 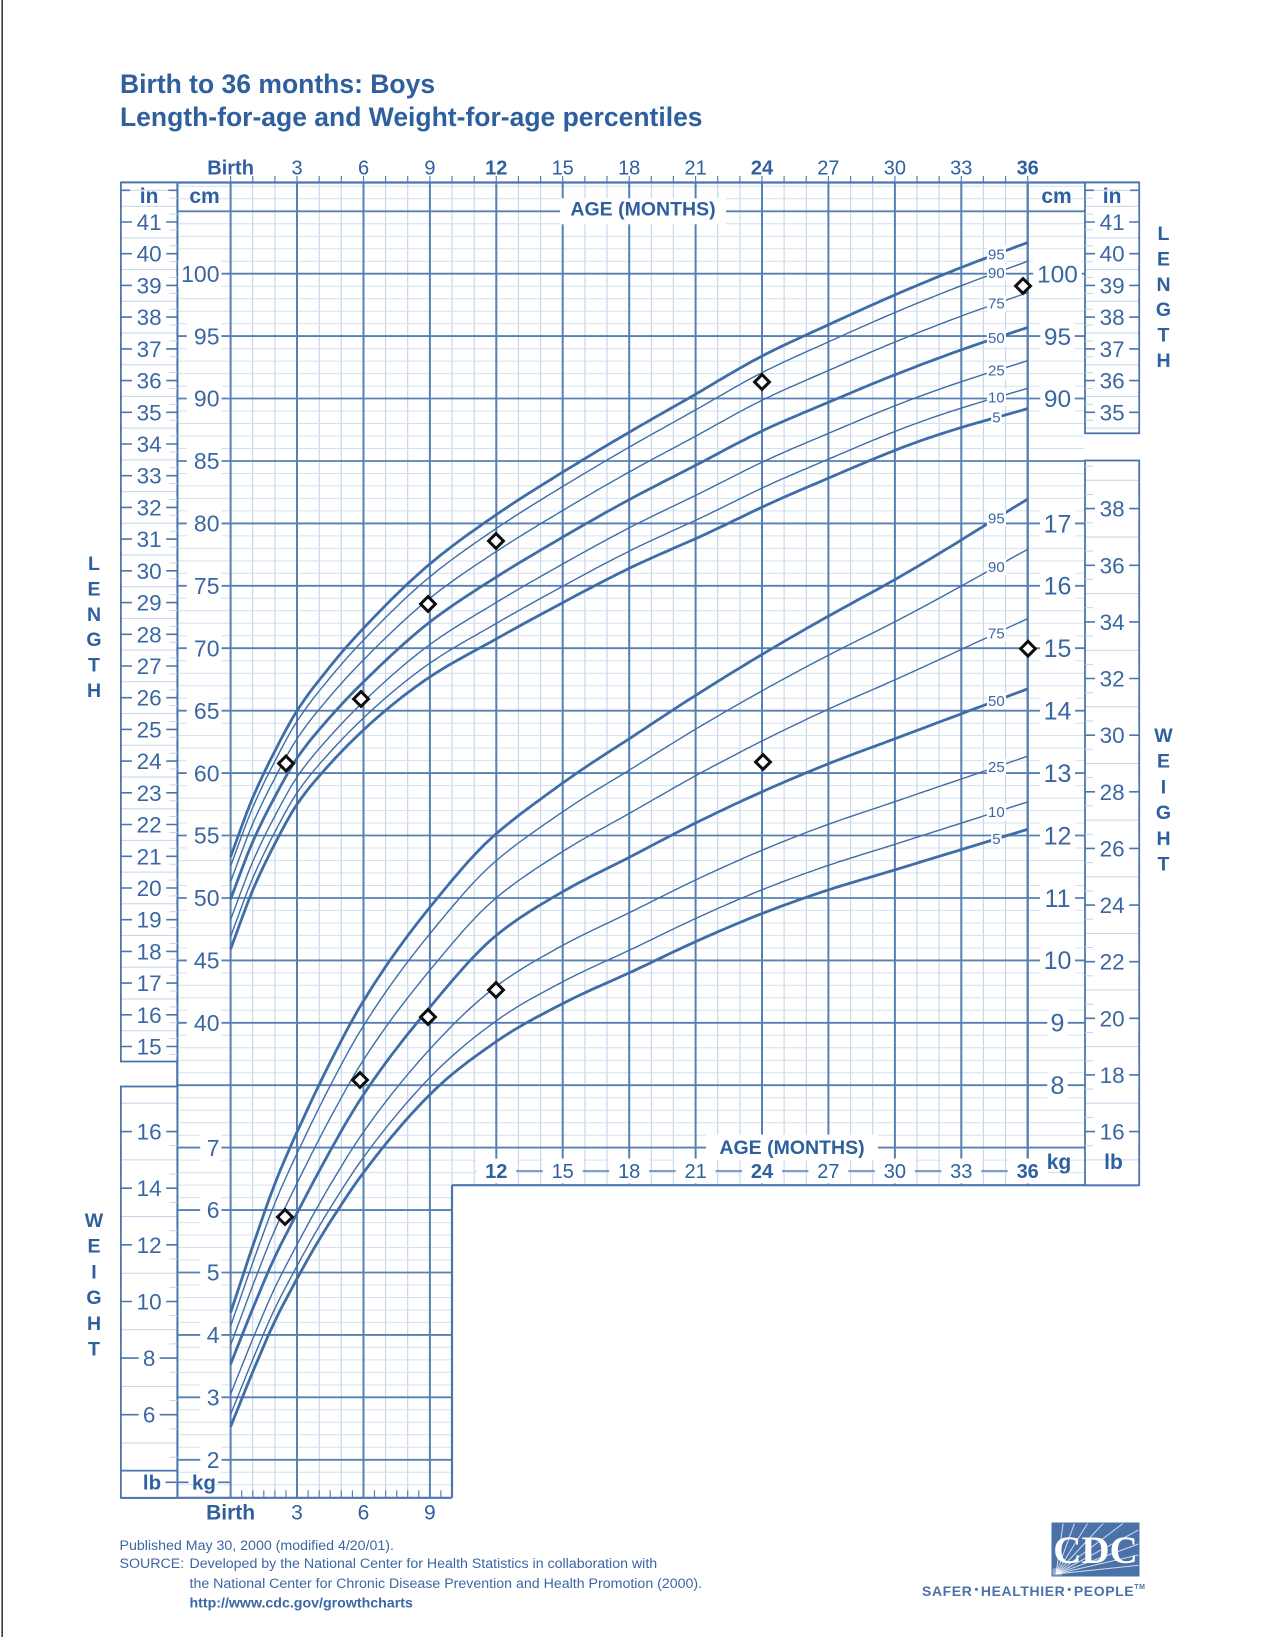 I want to click on svg-text: 11, so click(x=1058, y=899).